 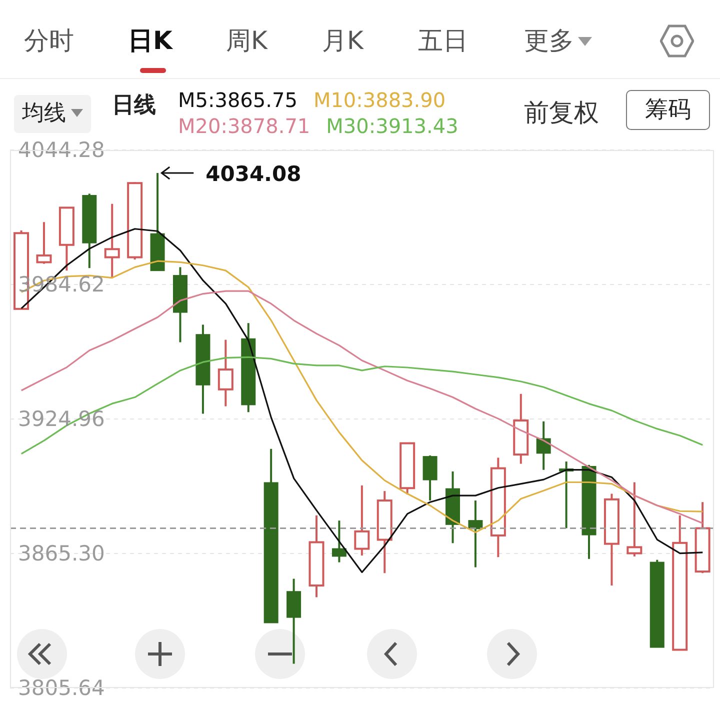 What do you see at coordinates (254, 174) in the screenshot?
I see `annotation: 4034.08` at bounding box center [254, 174].